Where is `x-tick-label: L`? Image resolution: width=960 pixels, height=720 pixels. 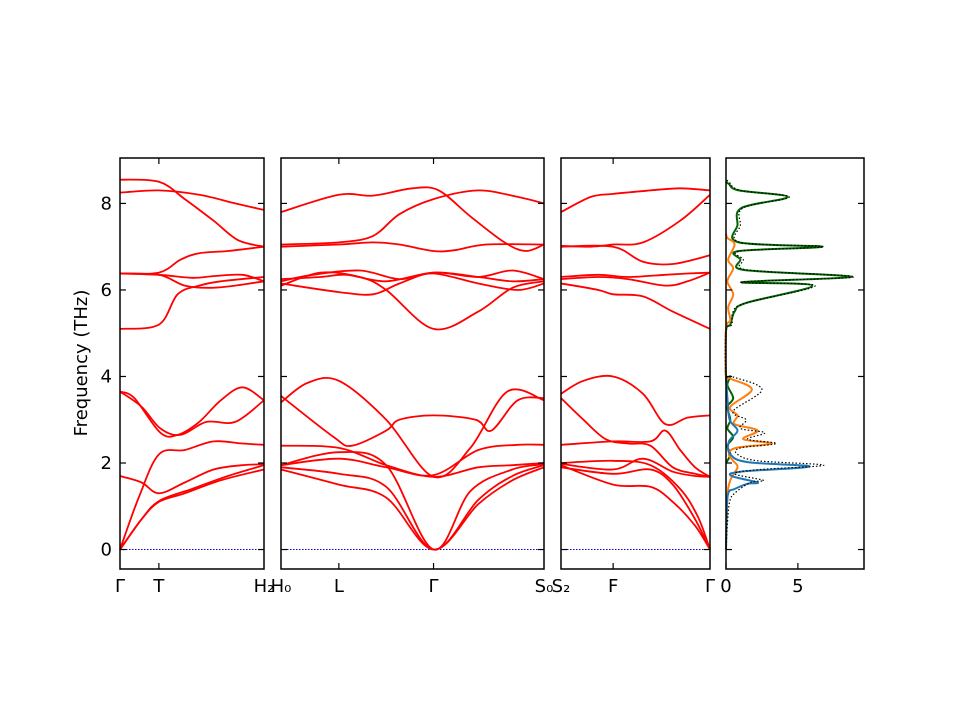
x-tick-label: L is located at coordinates (339, 586).